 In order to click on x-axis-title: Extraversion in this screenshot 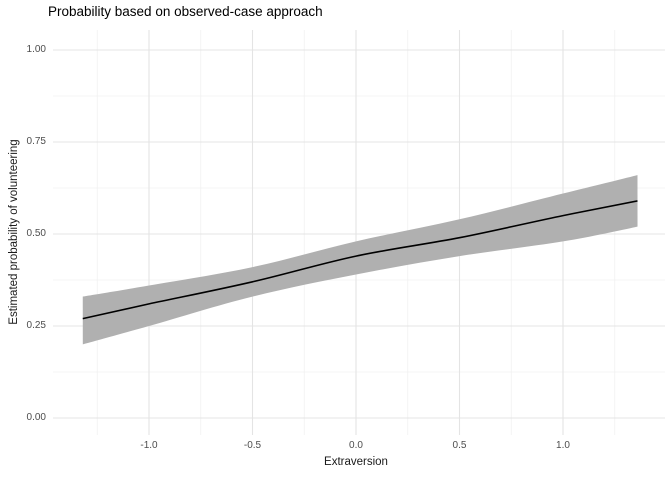, I will do `click(356, 462)`.